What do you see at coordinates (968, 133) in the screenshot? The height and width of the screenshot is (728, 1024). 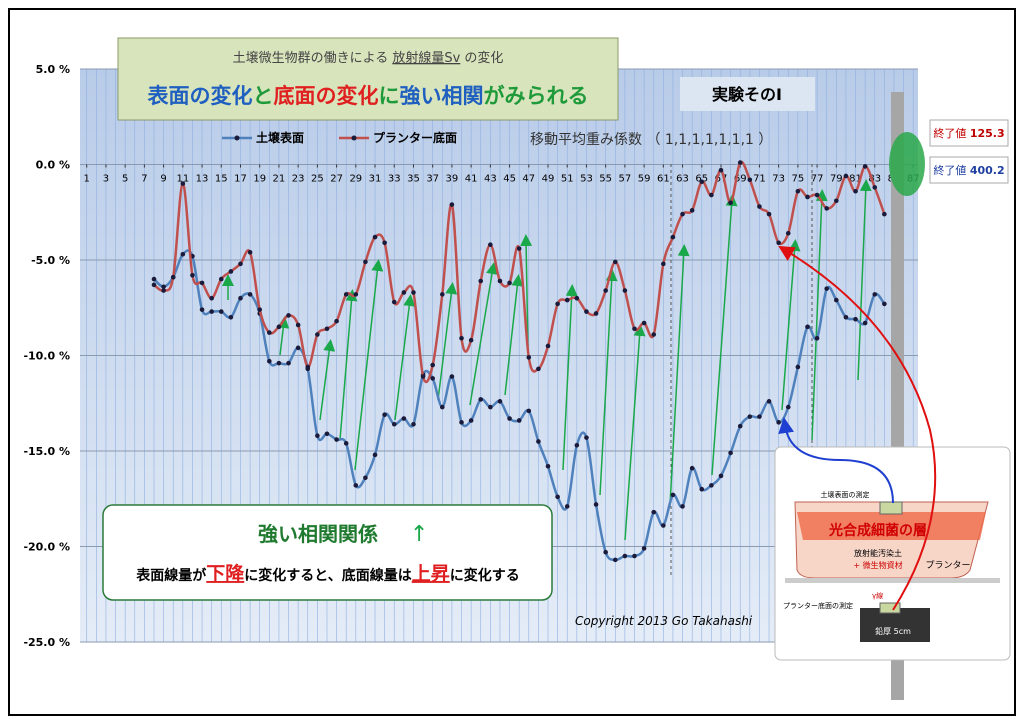 I see `end-value: 終了値 125.3` at bounding box center [968, 133].